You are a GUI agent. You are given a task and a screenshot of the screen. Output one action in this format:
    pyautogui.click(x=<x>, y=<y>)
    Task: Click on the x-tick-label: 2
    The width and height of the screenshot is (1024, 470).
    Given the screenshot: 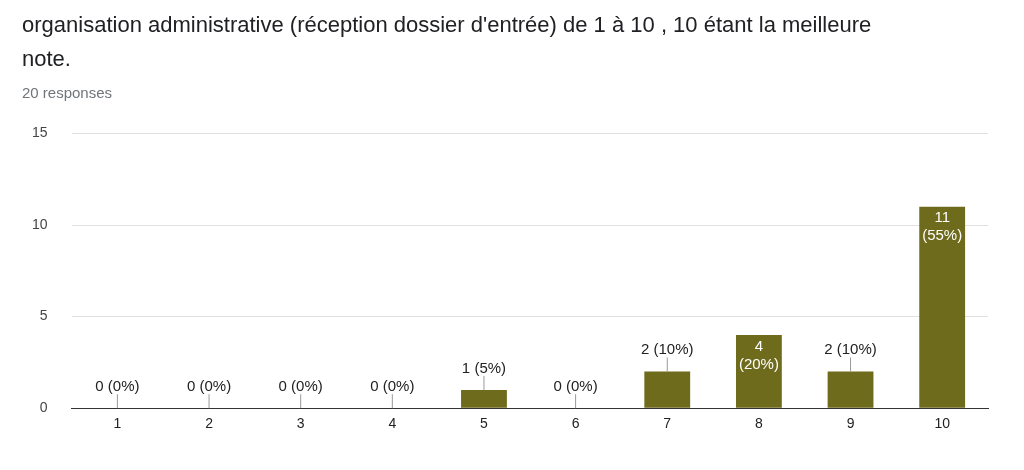 What is the action you would take?
    pyautogui.click(x=209, y=423)
    